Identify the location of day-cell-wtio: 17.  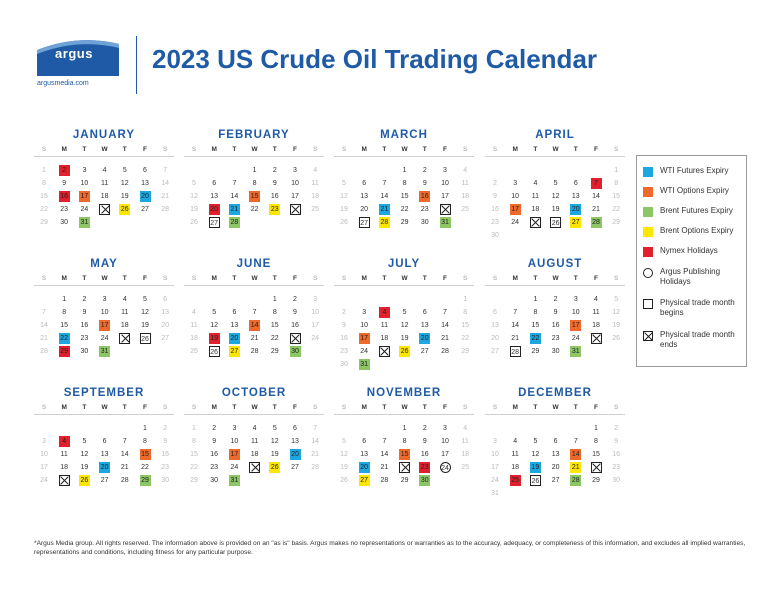
(234, 454).